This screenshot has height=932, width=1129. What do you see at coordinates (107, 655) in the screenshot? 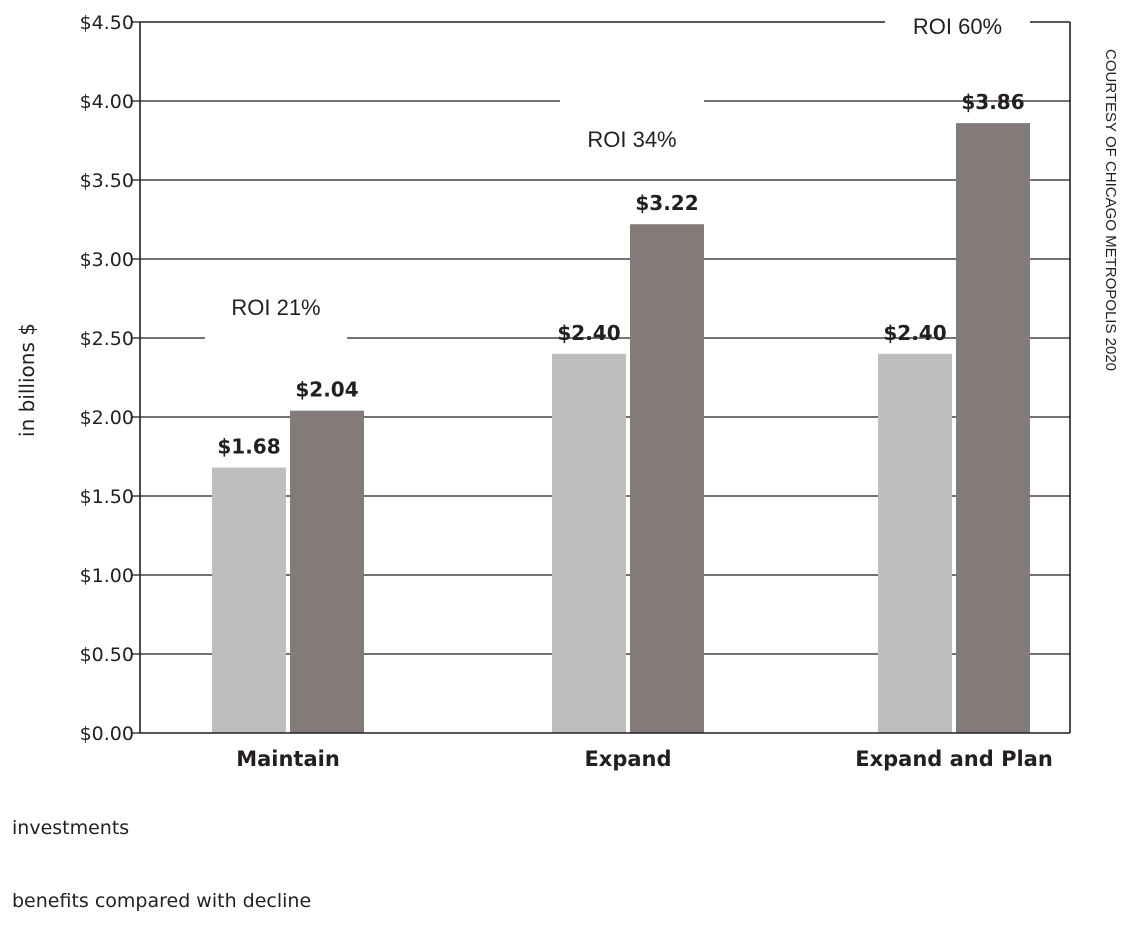
I see `y-tick-label: $0.50` at bounding box center [107, 655].